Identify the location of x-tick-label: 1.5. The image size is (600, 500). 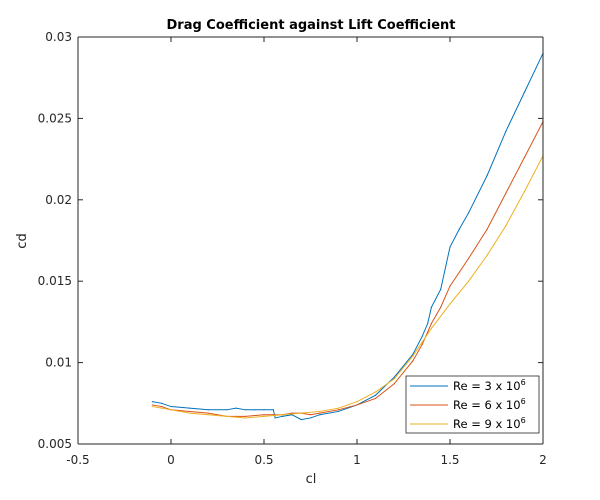
(449, 460).